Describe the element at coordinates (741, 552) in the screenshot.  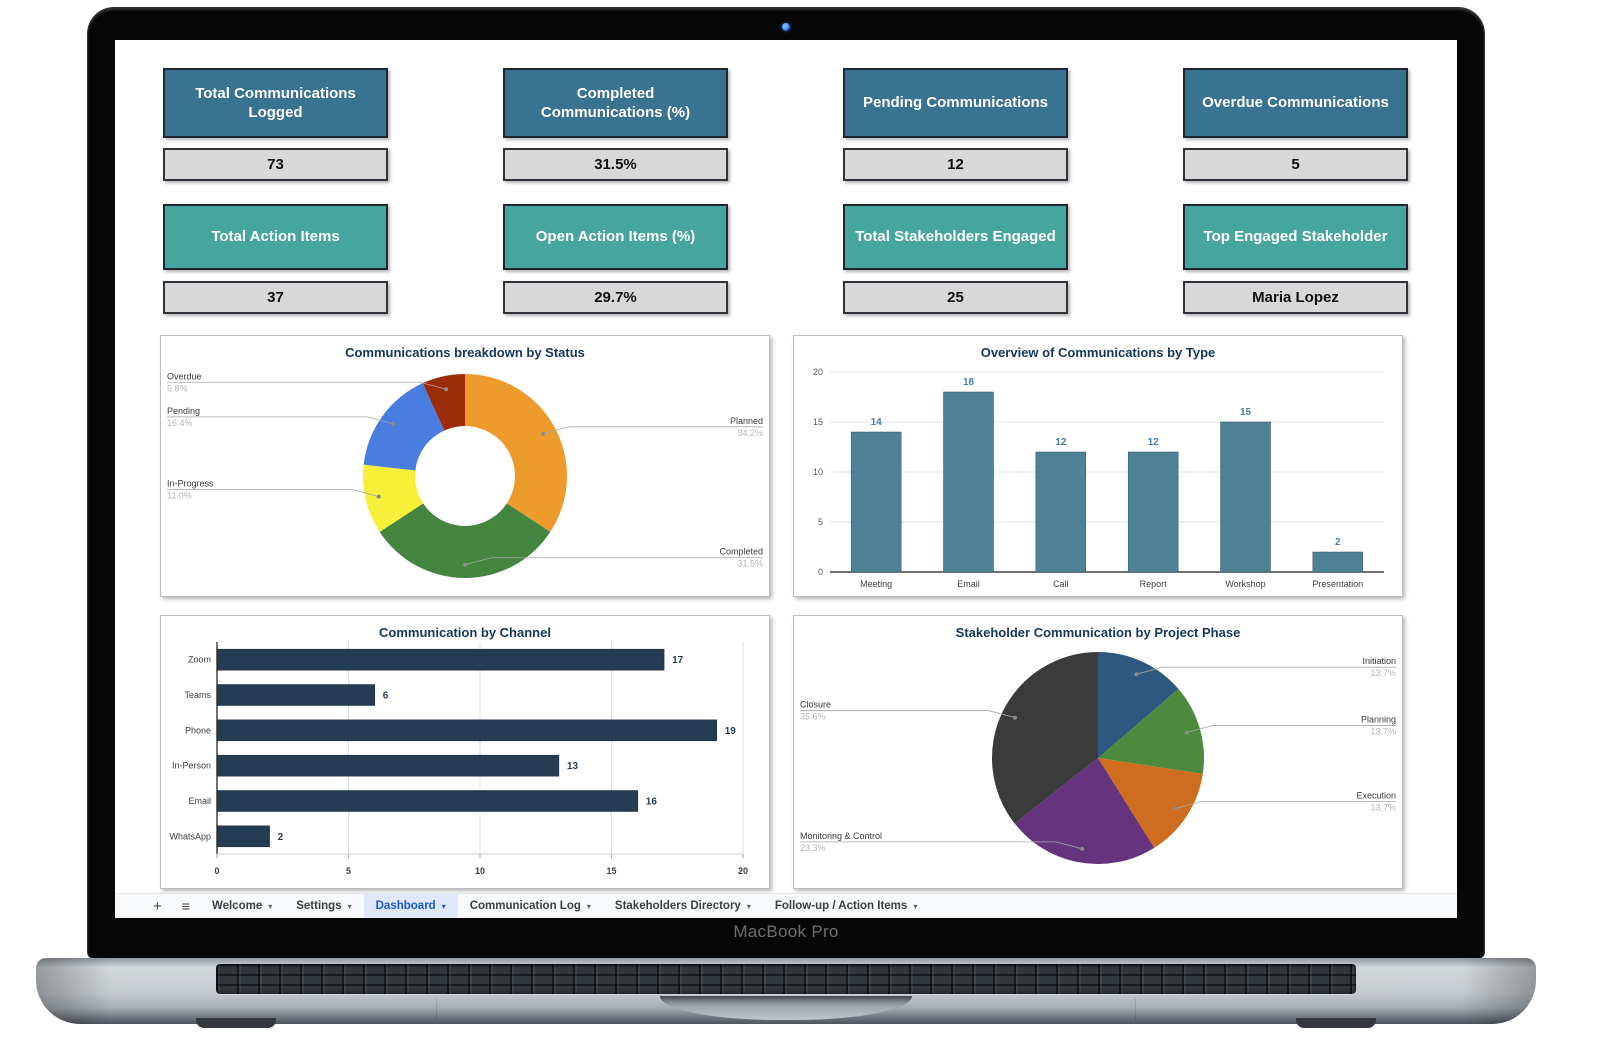
I see `svg-text: Completed` at that location.